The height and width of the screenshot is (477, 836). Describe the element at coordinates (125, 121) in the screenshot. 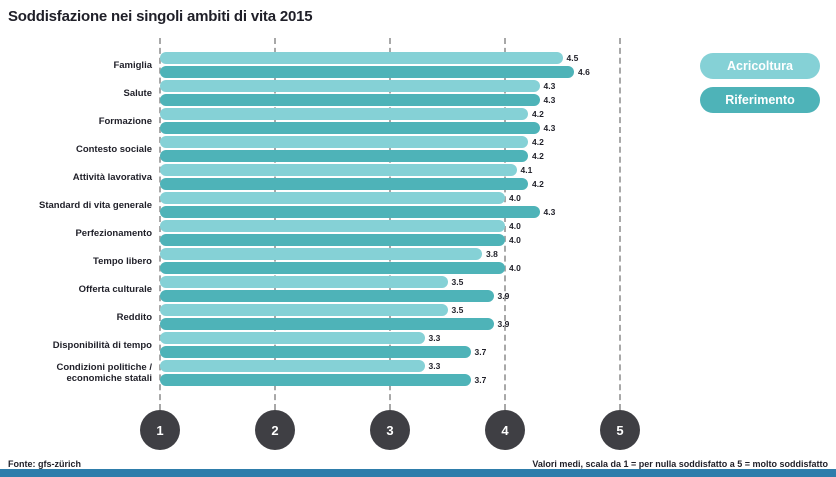

I see `category-label: Formazione` at that location.